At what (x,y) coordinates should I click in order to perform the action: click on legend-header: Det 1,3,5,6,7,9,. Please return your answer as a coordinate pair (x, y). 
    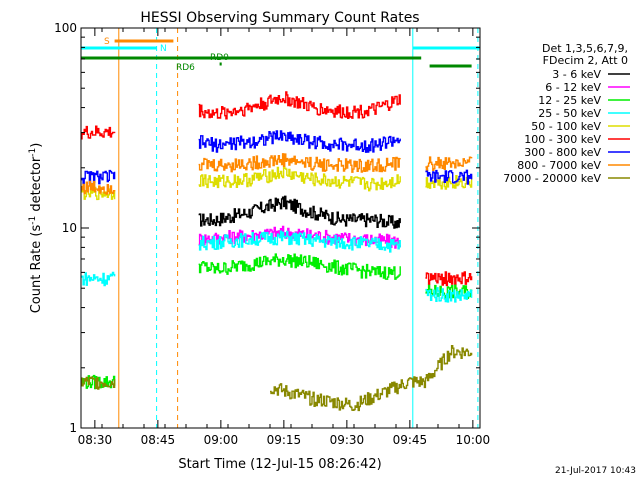
    Looking at the image, I should click on (585, 48).